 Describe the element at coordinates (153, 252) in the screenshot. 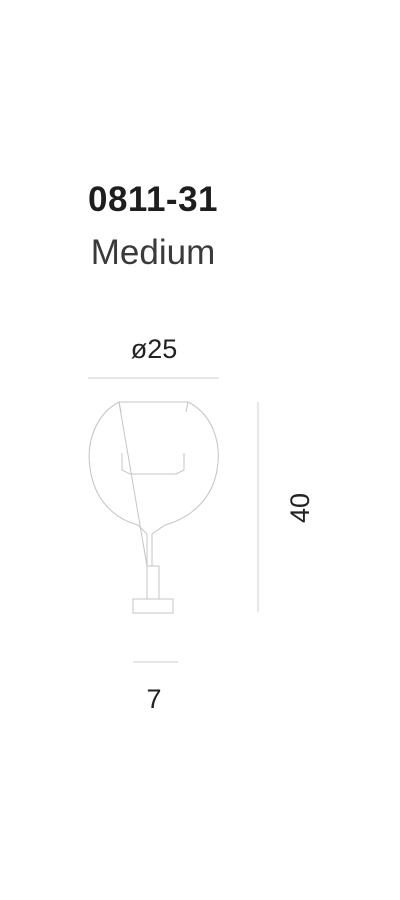

I see `product-size-label: Medium` at that location.